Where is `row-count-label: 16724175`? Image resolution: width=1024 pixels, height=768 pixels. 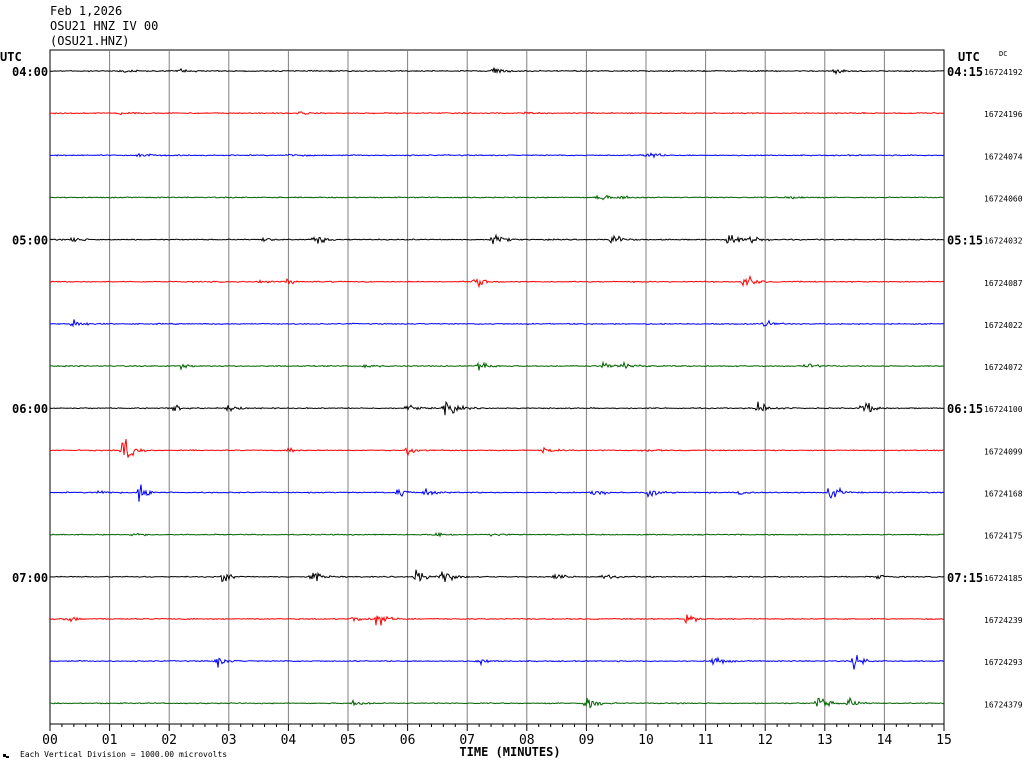 row-count-label: 16724175 is located at coordinates (1003, 536).